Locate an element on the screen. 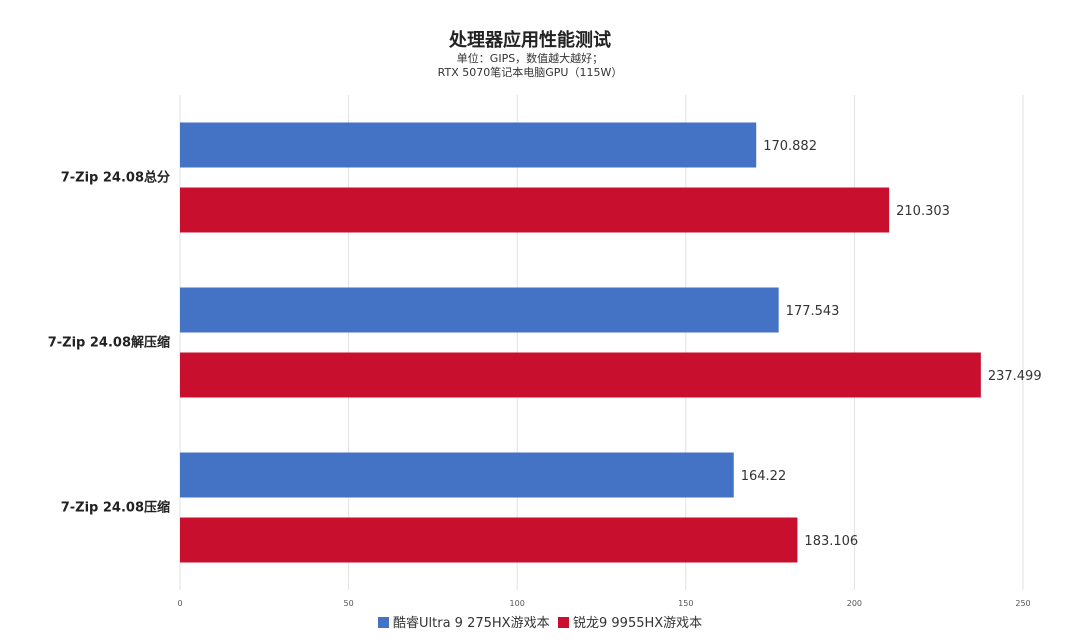 Image resolution: width=1080 pixels, height=643 pixels. data-label: 177.543 is located at coordinates (813, 311).